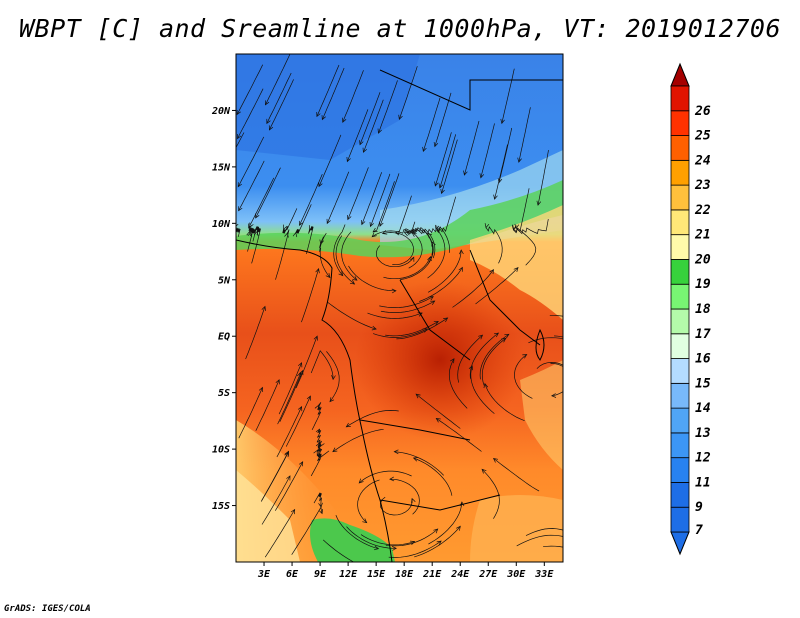 Image resolution: width=800 pixels, height=618 pixels. Describe the element at coordinates (703, 309) in the screenshot. I see `colorbar-label: 18` at that location.